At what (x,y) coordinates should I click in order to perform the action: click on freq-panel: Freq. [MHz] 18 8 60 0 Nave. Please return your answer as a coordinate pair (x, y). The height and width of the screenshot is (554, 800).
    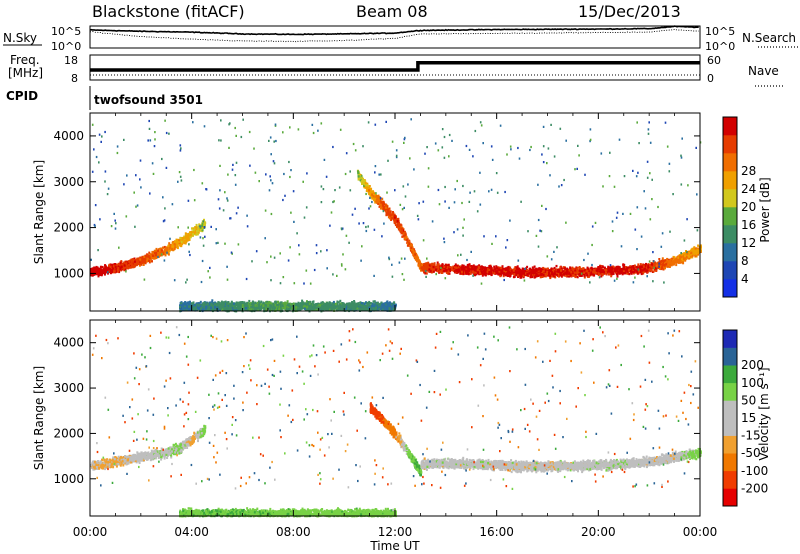
    Looking at the image, I should click on (396, 70).